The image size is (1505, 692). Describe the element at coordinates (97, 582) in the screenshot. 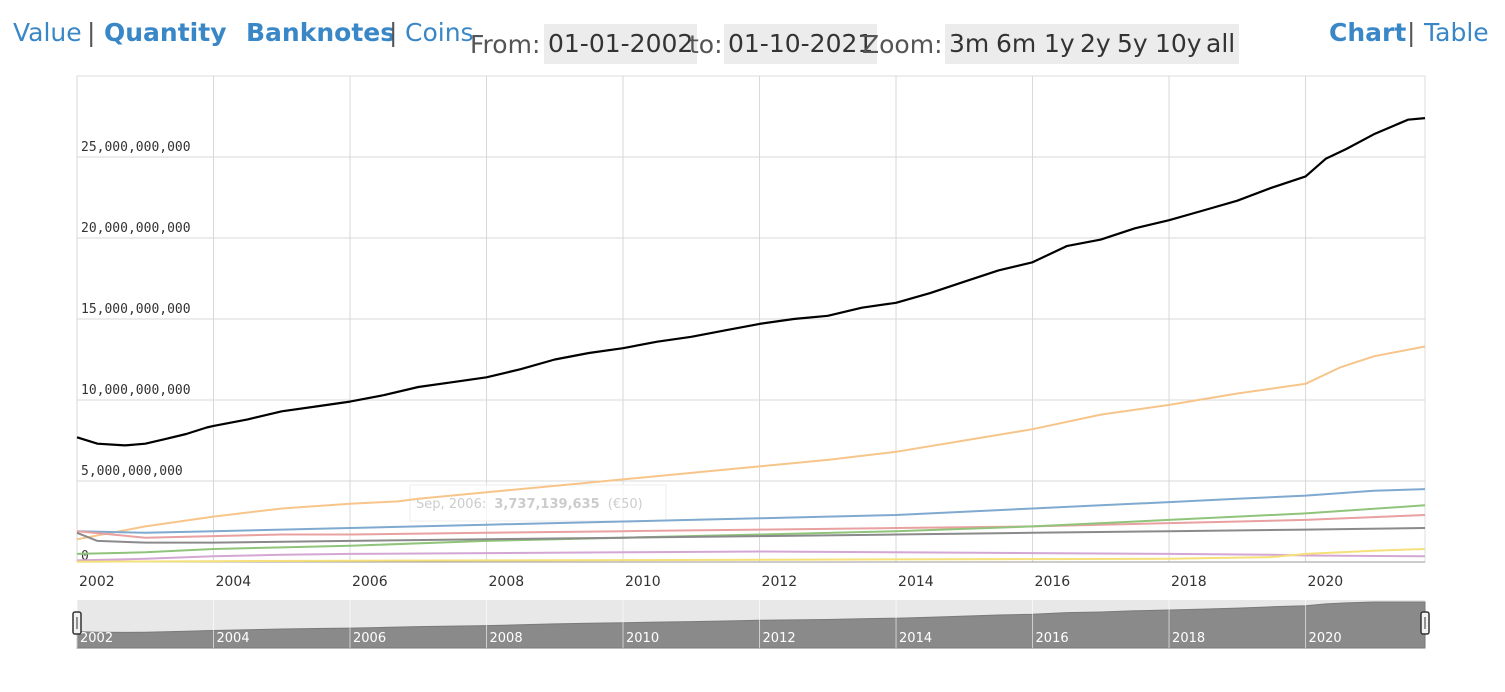

I see `x-tick-label: 2002` at that location.